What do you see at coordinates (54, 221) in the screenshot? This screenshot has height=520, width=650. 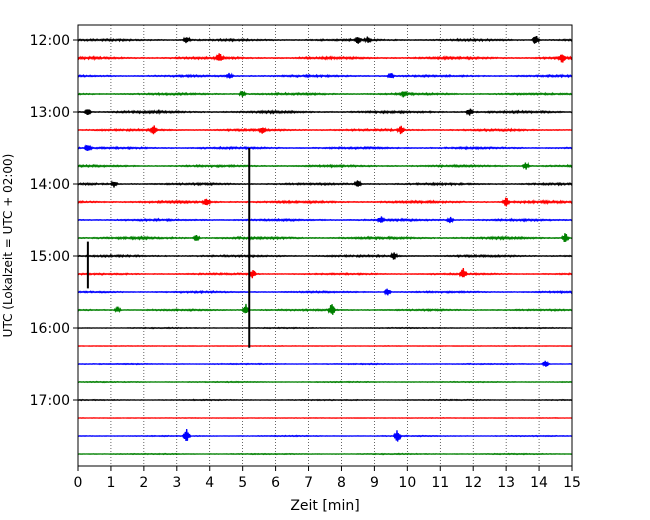 I see `y-axis-ticks: 12:00 13:00 14:00 15:00 16:00 17:00` at bounding box center [54, 221].